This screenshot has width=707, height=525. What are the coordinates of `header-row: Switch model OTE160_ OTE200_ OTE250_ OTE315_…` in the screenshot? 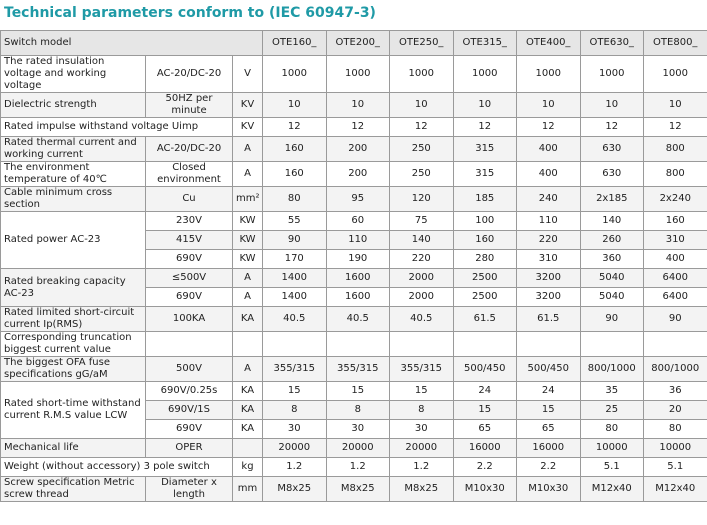 It's located at (353, 43).